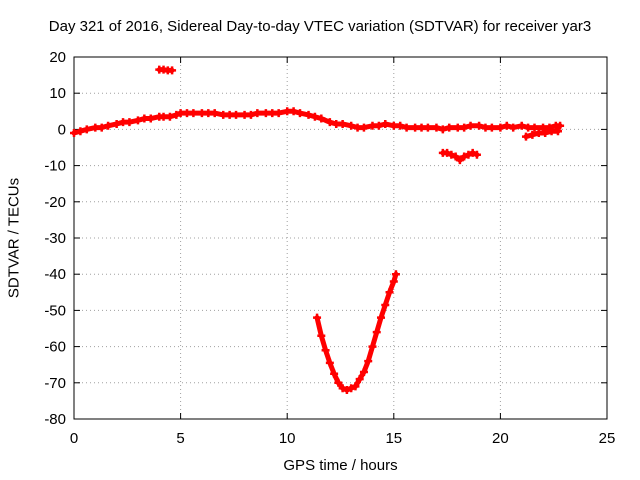 The image size is (640, 480). Describe the element at coordinates (55, 238) in the screenshot. I see `y-tick-label: -30` at that location.